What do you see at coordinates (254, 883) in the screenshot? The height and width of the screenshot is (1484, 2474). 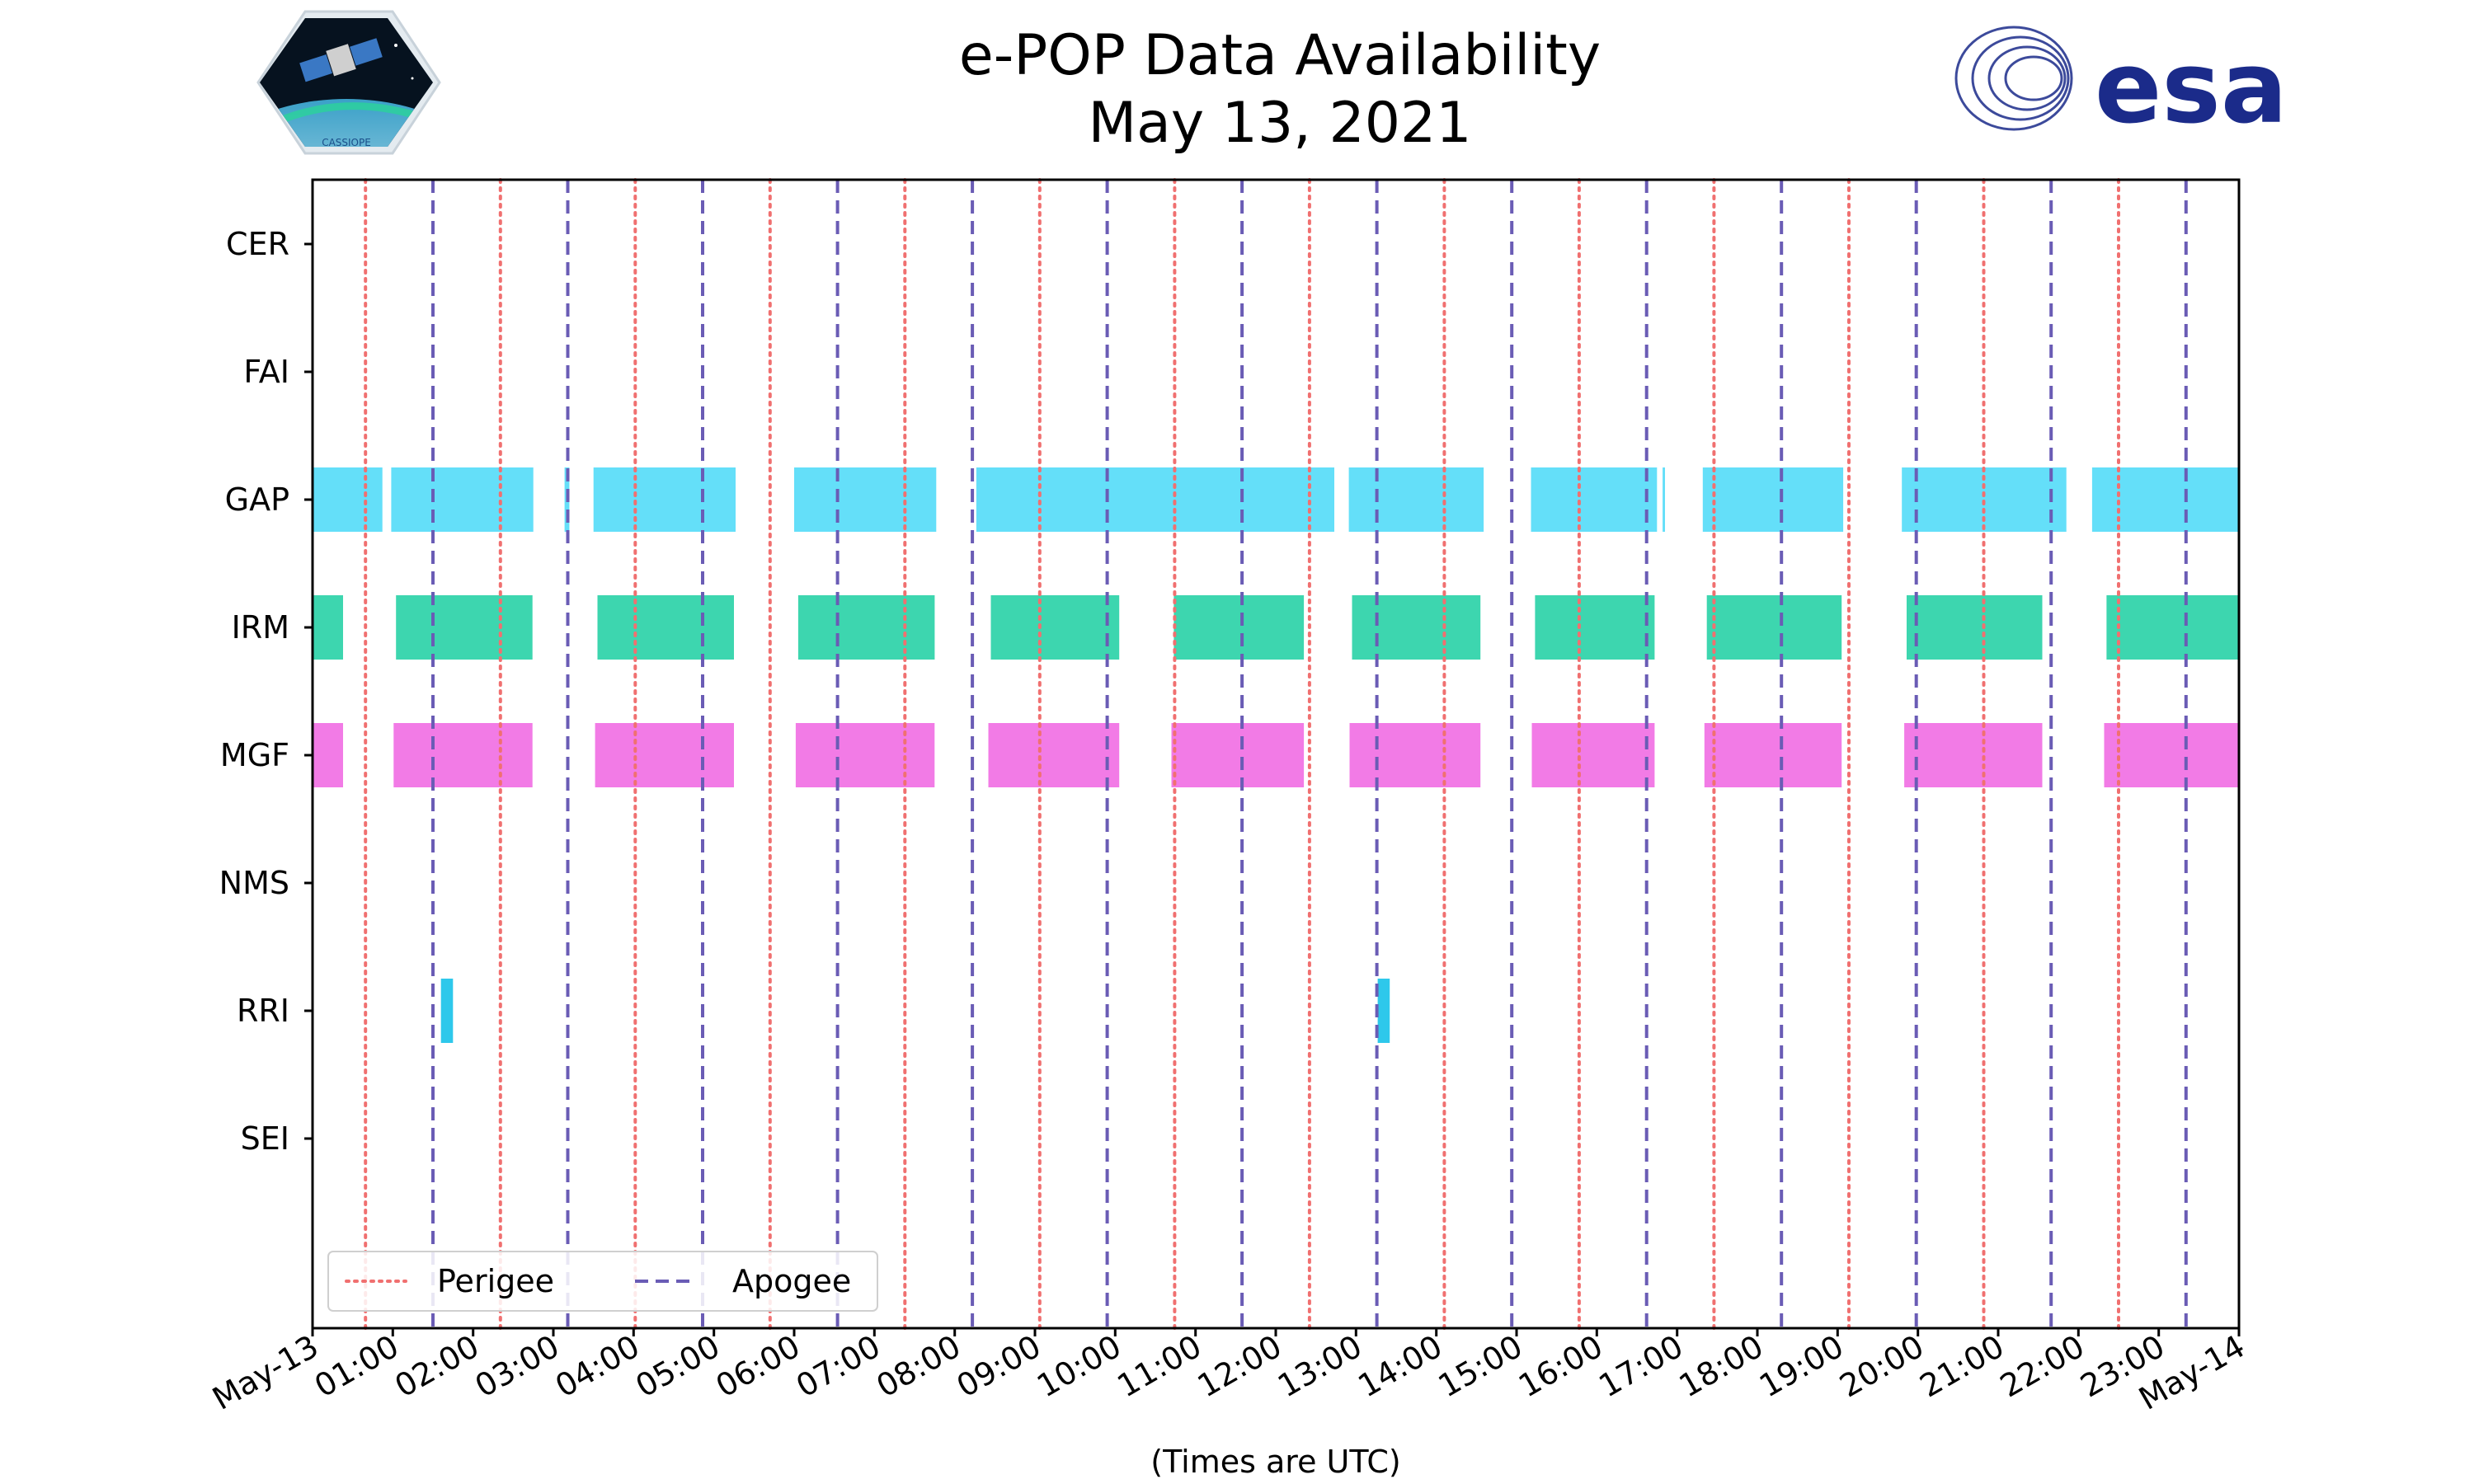 I see `y-tick-label-nms: NMS` at bounding box center [254, 883].